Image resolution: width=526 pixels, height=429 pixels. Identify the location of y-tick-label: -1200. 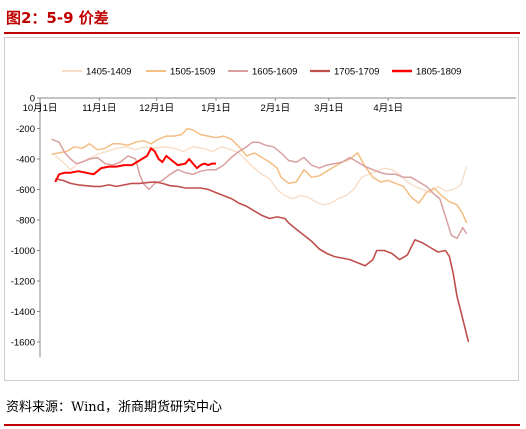
(23, 282).